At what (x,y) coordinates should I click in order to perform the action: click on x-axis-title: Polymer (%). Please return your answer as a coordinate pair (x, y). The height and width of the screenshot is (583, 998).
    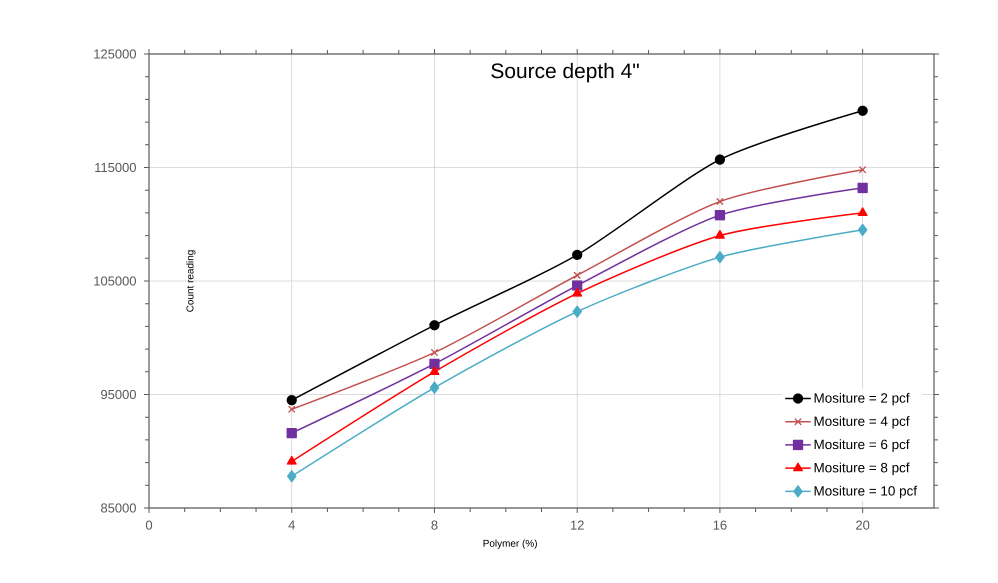
    Looking at the image, I should click on (510, 544).